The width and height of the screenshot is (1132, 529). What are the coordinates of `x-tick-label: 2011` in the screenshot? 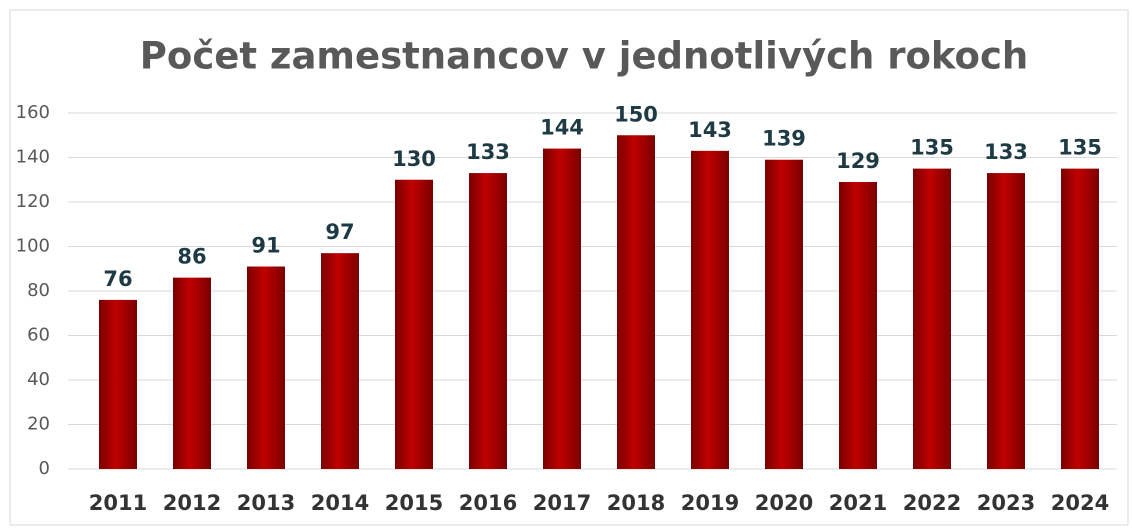 It's located at (118, 503).